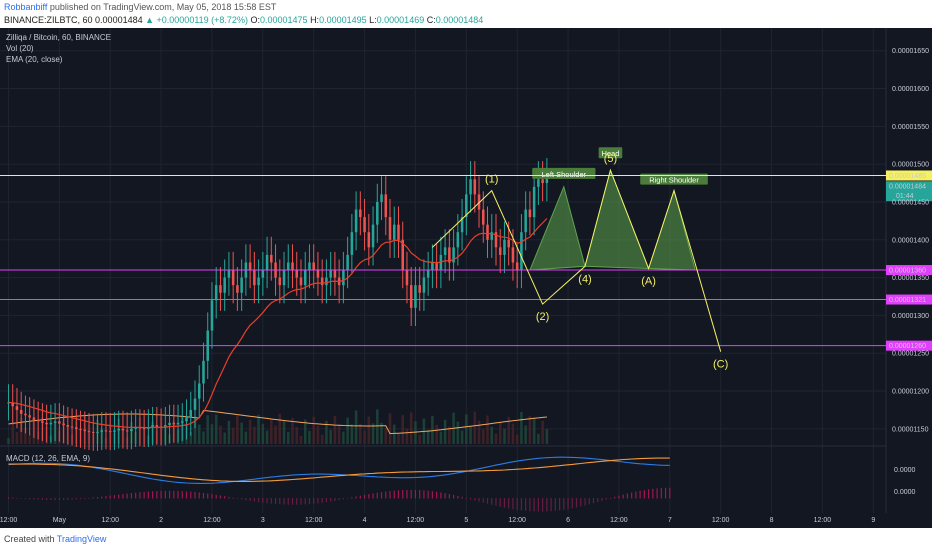  What do you see at coordinates (907, 187) in the screenshot?
I see `last-price-value: 0.00001484` at bounding box center [907, 187].